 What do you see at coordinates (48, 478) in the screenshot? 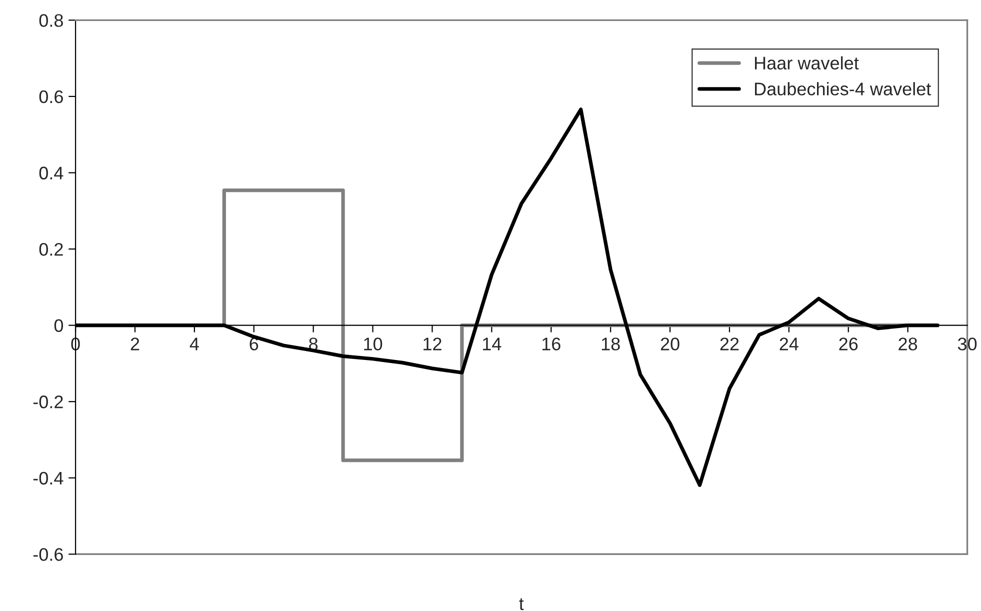
I see `y-tick-label: -0.4` at bounding box center [48, 478].